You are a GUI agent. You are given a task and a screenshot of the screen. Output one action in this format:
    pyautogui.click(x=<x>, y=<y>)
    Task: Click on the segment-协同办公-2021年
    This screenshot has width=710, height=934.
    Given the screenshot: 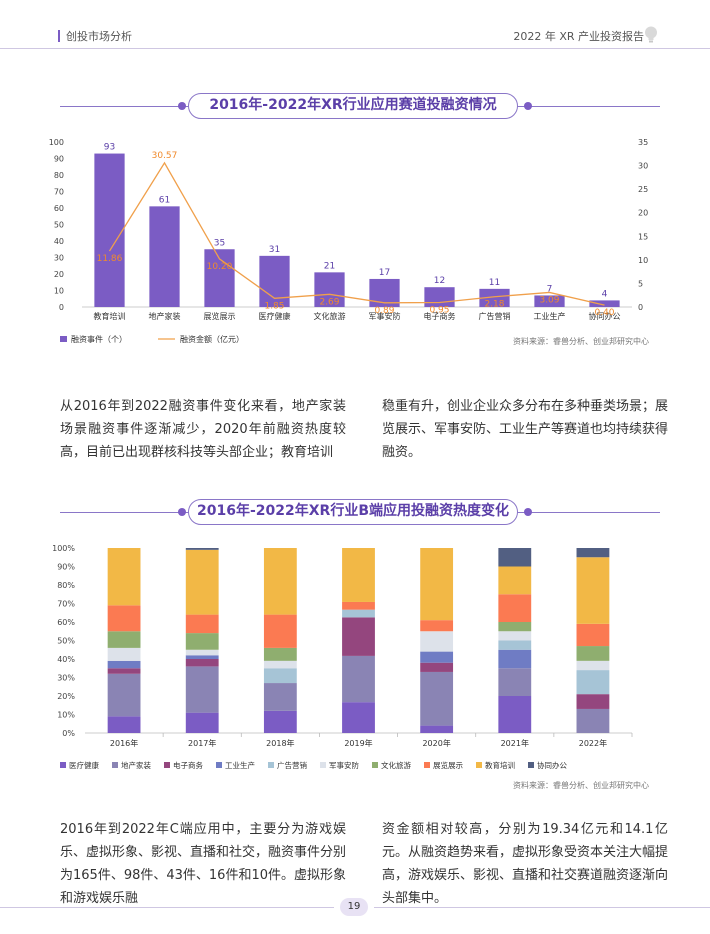 What is the action you would take?
    pyautogui.click(x=515, y=557)
    